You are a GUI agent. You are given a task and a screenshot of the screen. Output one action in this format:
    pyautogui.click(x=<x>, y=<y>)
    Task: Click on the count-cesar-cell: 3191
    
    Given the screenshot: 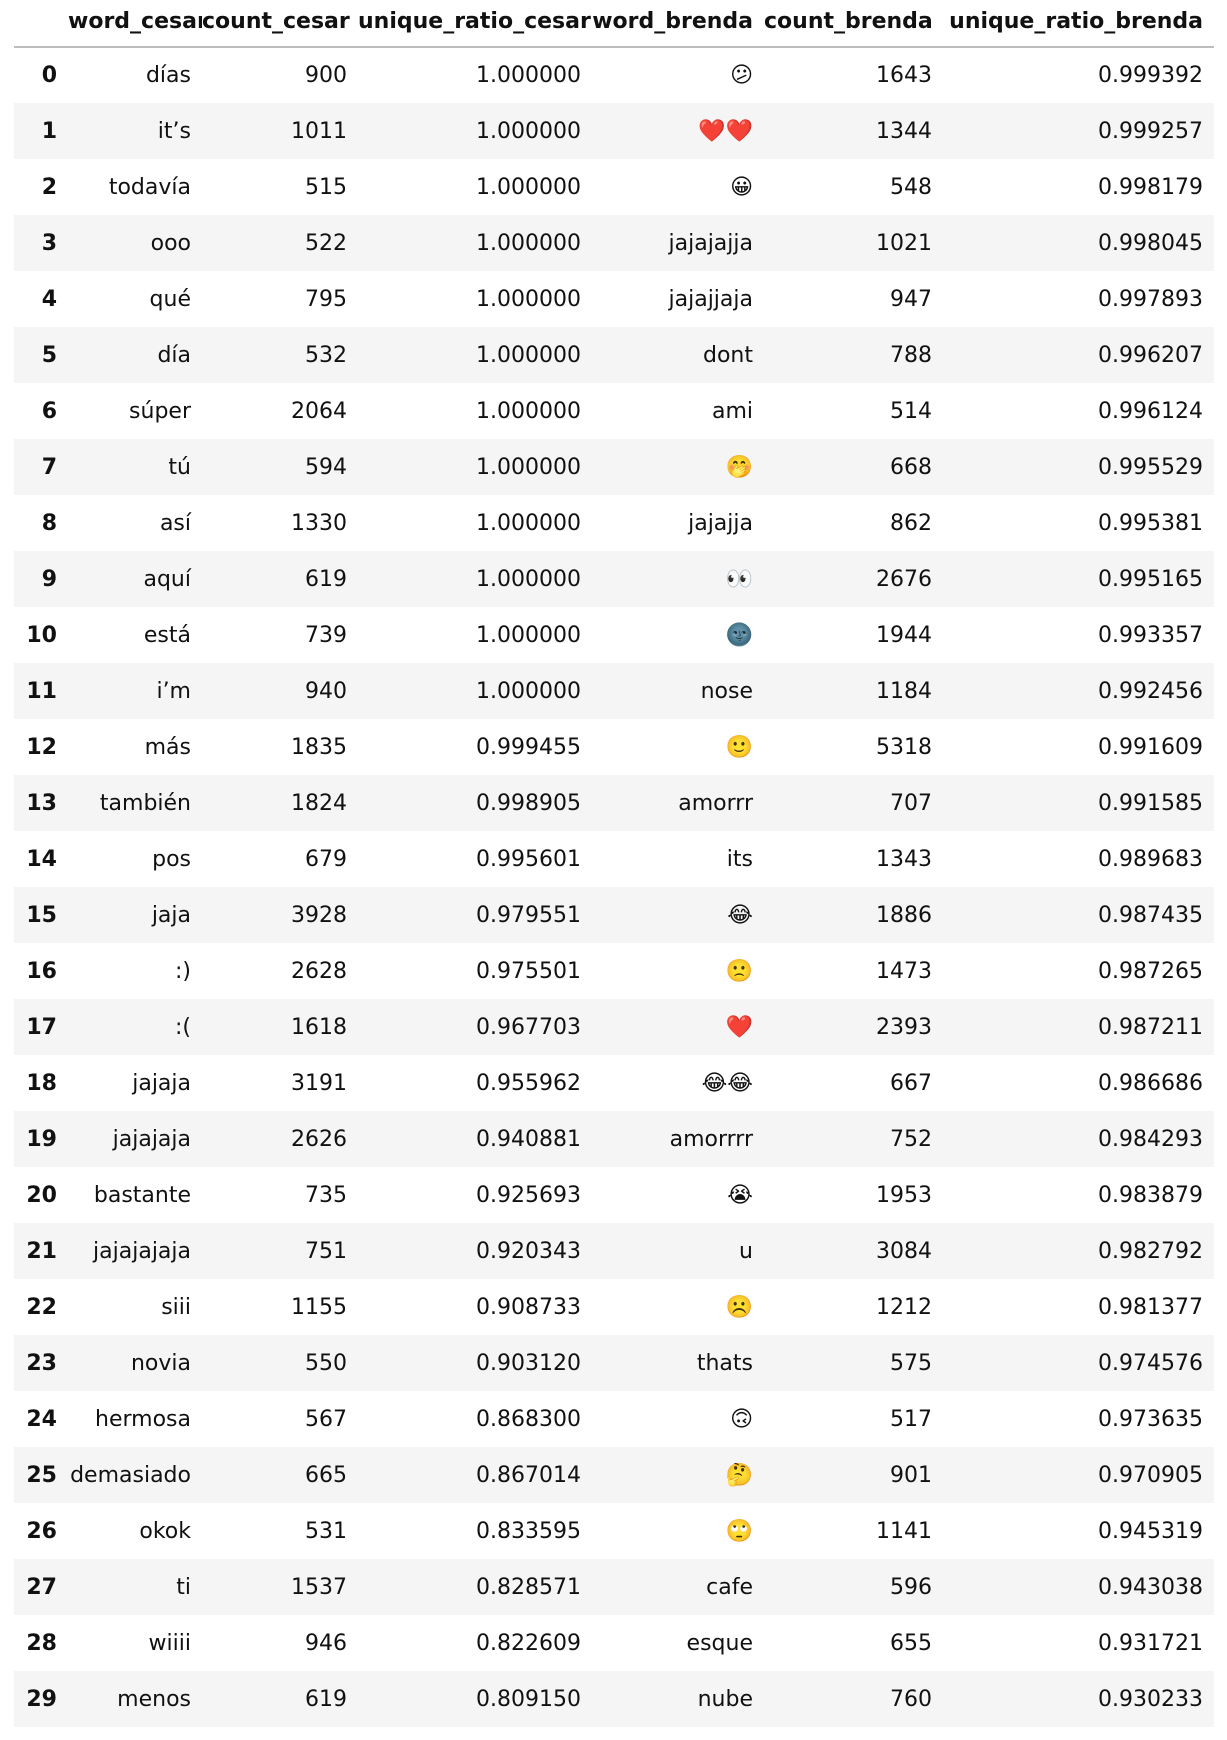 What is the action you would take?
    pyautogui.click(x=319, y=1083)
    